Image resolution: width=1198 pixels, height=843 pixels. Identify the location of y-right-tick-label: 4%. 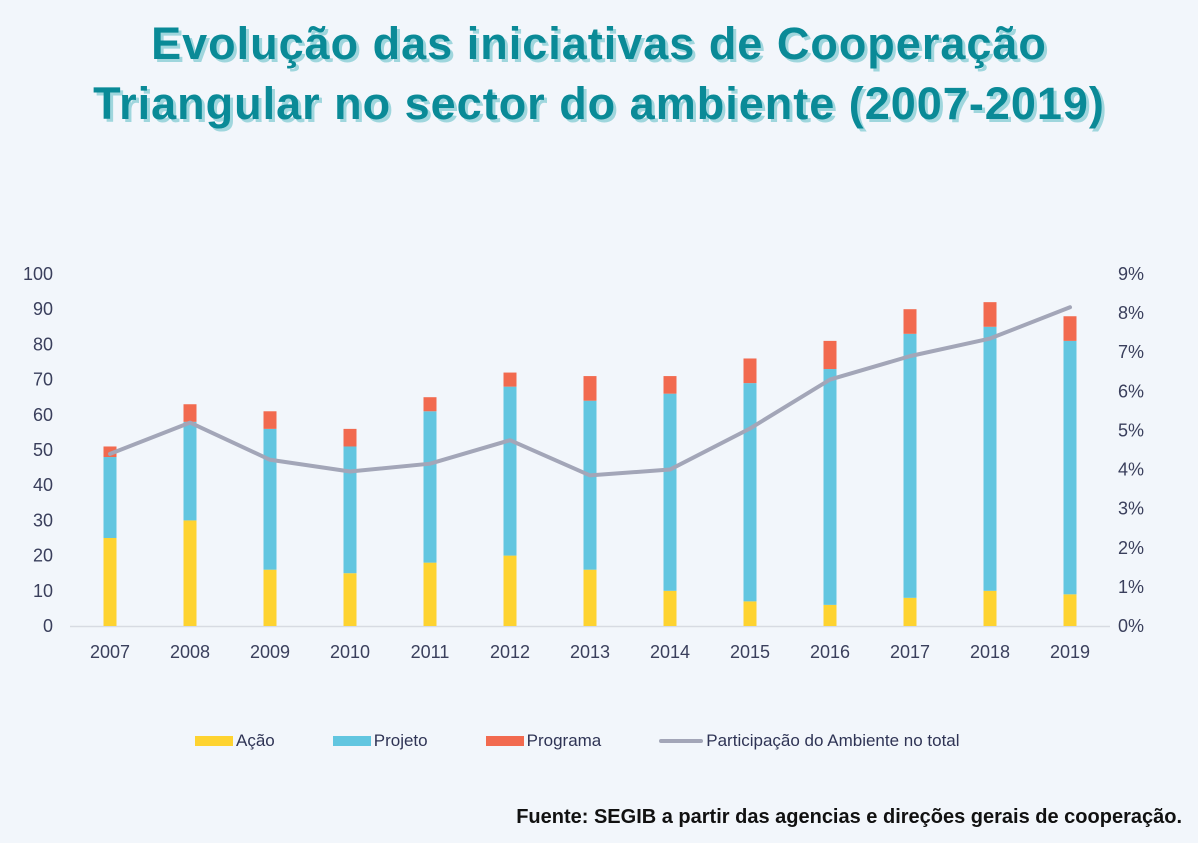
(1131, 470).